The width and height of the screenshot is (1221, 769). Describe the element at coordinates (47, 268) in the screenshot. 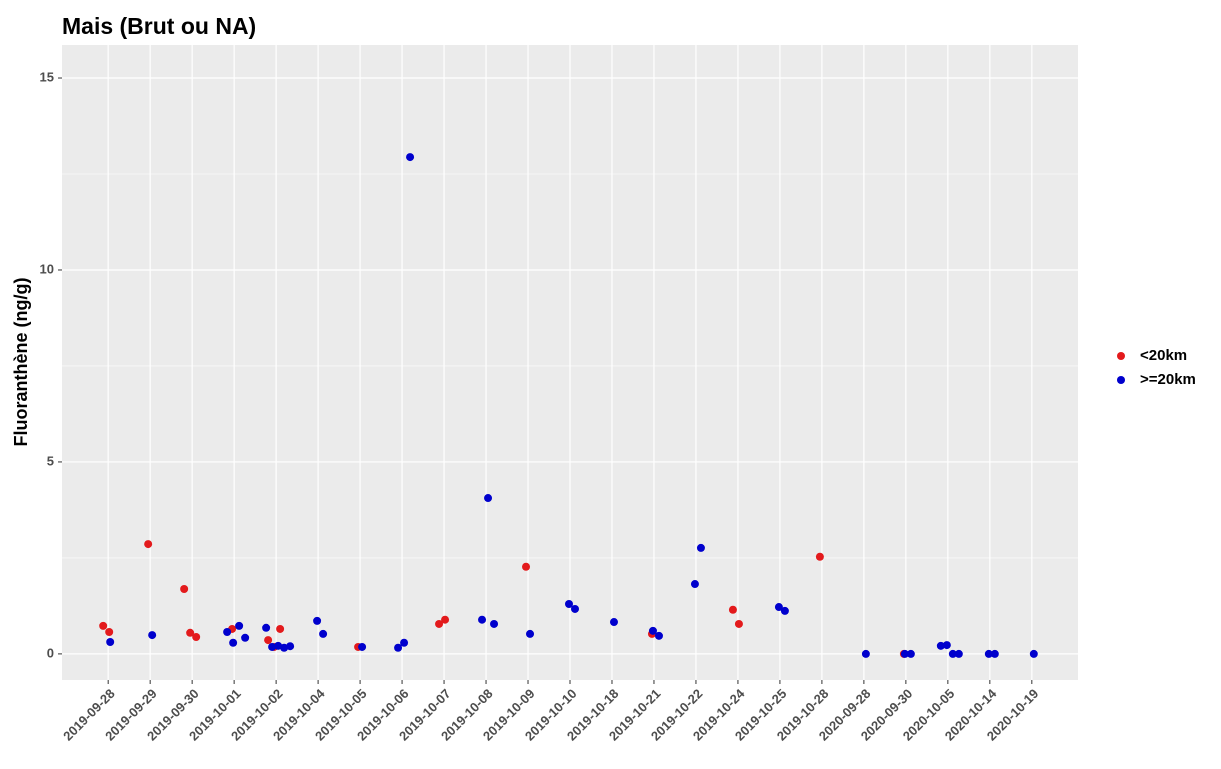

I see `y-tick-label: 10` at that location.